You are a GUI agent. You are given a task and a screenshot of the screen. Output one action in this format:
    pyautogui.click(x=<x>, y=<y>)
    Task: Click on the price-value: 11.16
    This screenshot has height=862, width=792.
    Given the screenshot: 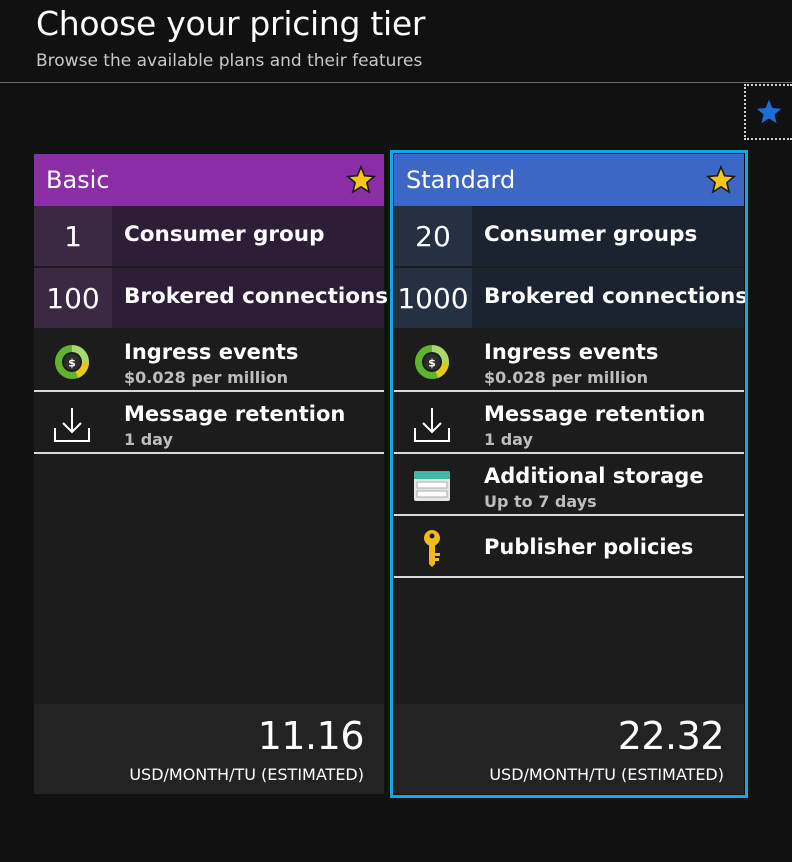 What is the action you would take?
    pyautogui.click(x=311, y=736)
    